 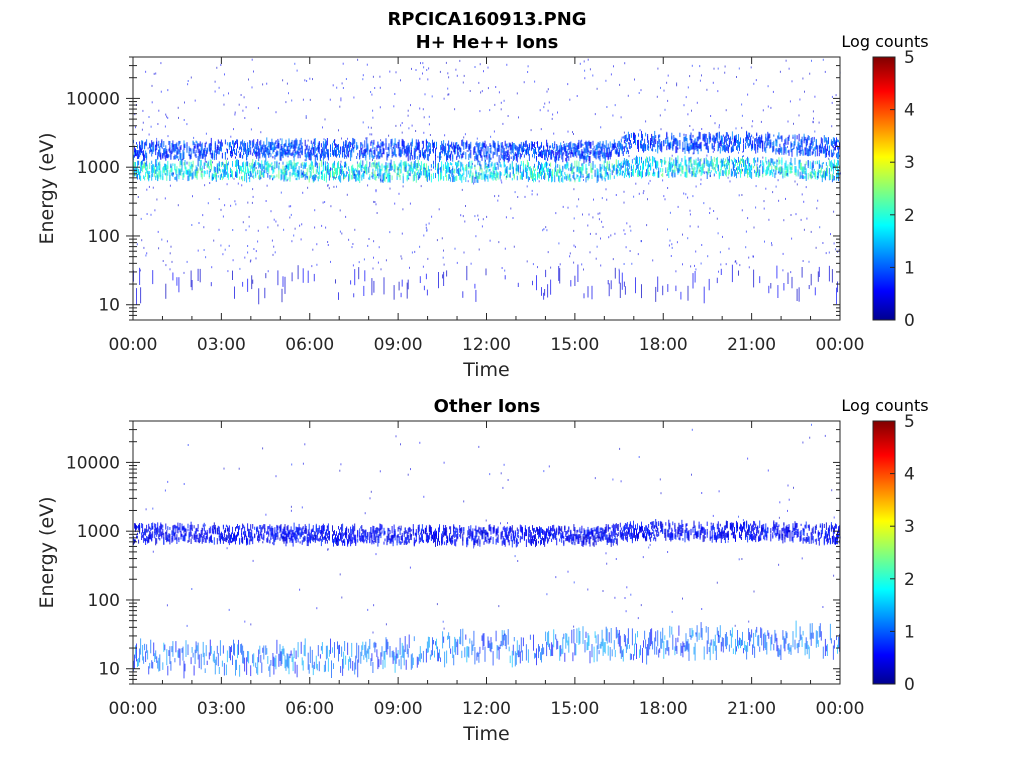 What do you see at coordinates (487, 42) in the screenshot?
I see `panel-title: H+ He++ Ions` at bounding box center [487, 42].